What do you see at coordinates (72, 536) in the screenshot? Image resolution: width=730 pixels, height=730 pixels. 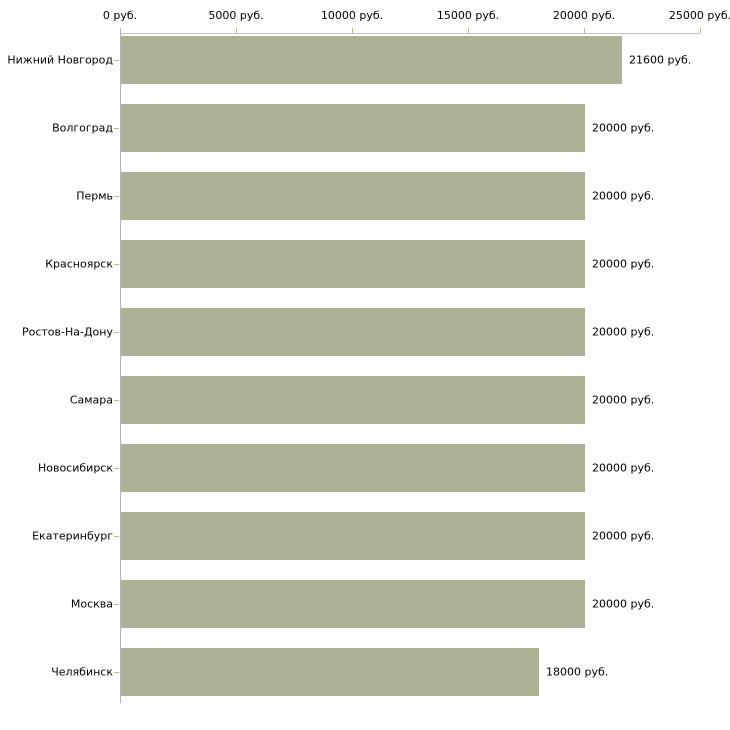 I see `y-axis-category-label: Екатеринбург` at bounding box center [72, 536].